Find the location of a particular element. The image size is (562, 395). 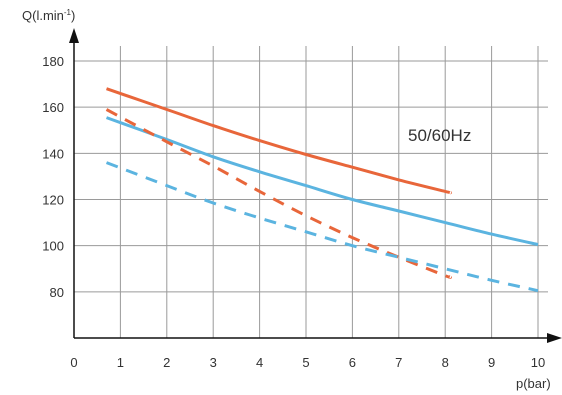

x-tick-label-1: 1 is located at coordinates (120, 362).